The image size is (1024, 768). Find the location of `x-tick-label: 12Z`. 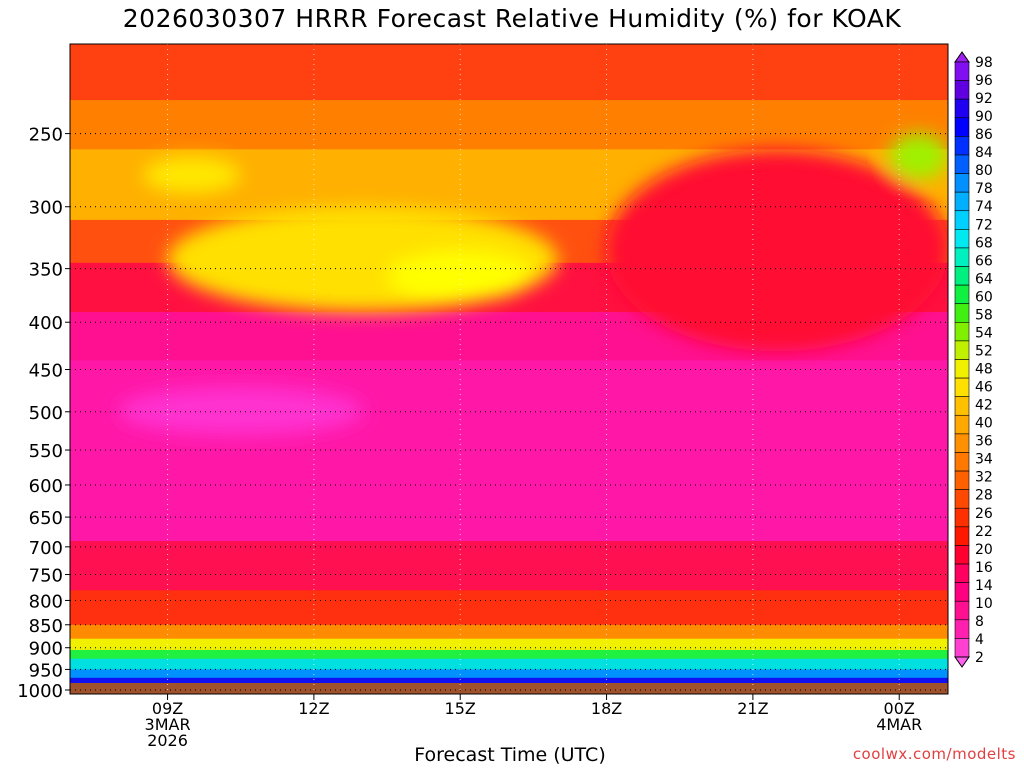

x-tick-label: 12Z is located at coordinates (313, 708).